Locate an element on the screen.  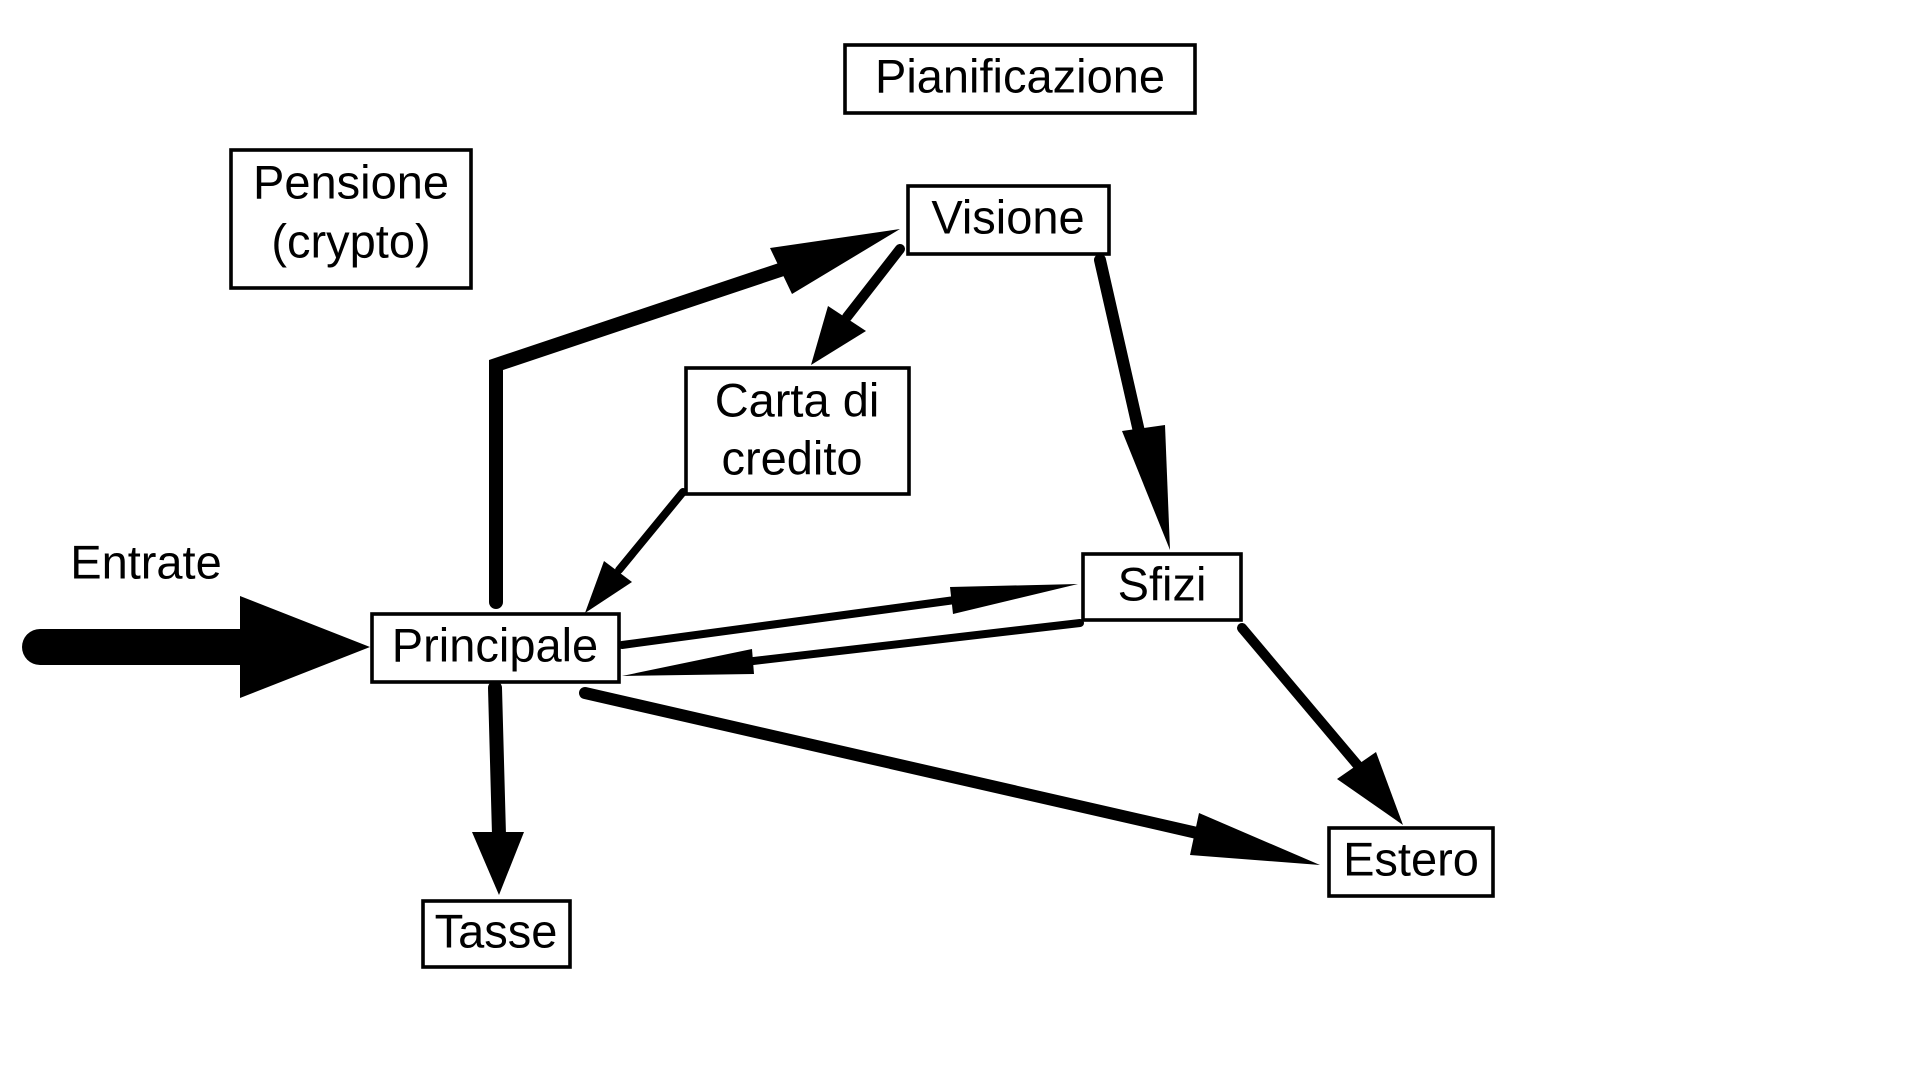
node-visione: Visione is located at coordinates (1008, 220).